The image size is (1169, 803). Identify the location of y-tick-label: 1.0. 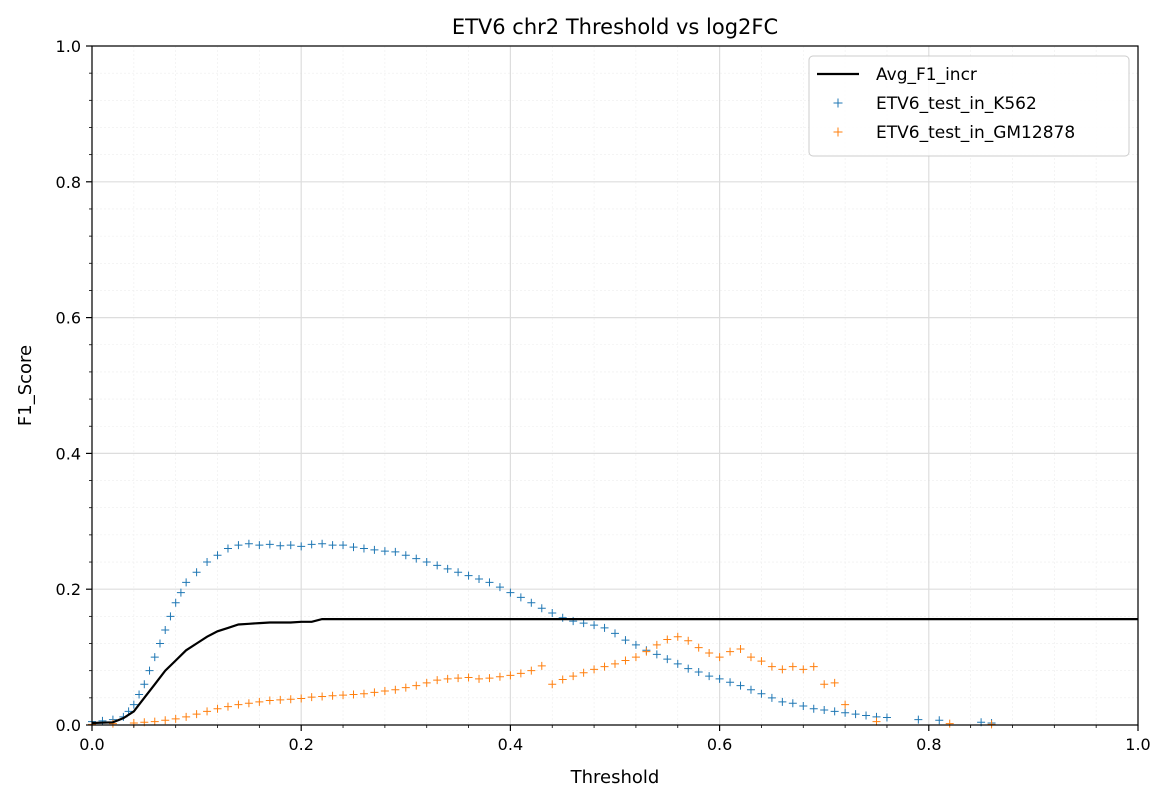
(68, 46).